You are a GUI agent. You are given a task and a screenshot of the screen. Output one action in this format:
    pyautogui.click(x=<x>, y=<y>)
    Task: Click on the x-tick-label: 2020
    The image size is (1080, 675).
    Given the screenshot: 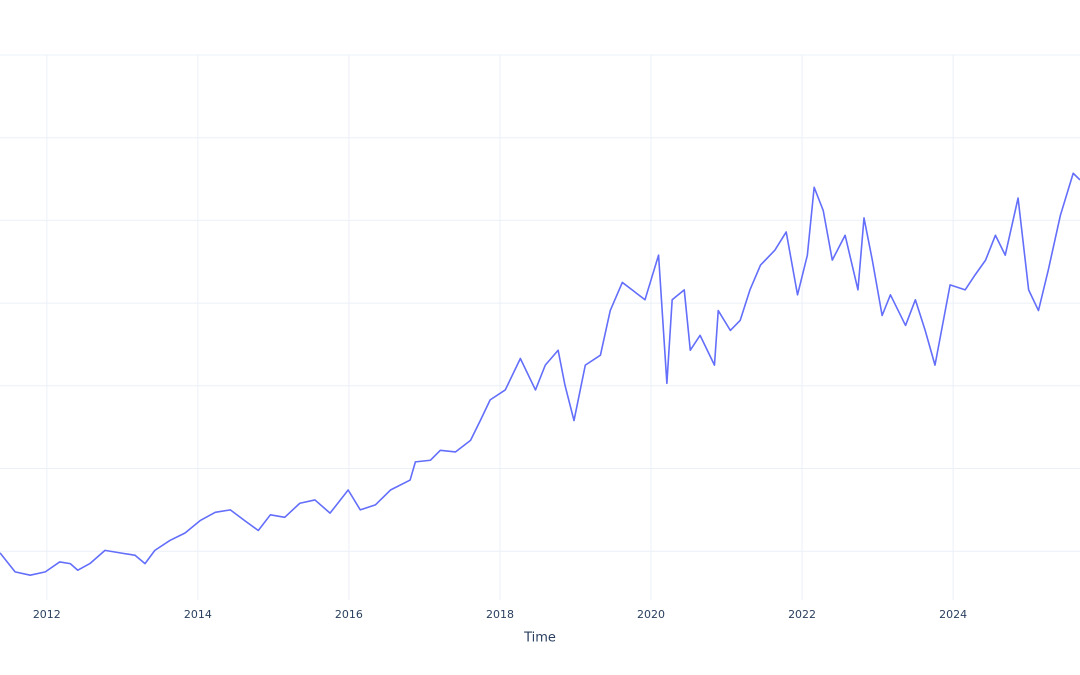 What is the action you would take?
    pyautogui.click(x=651, y=614)
    